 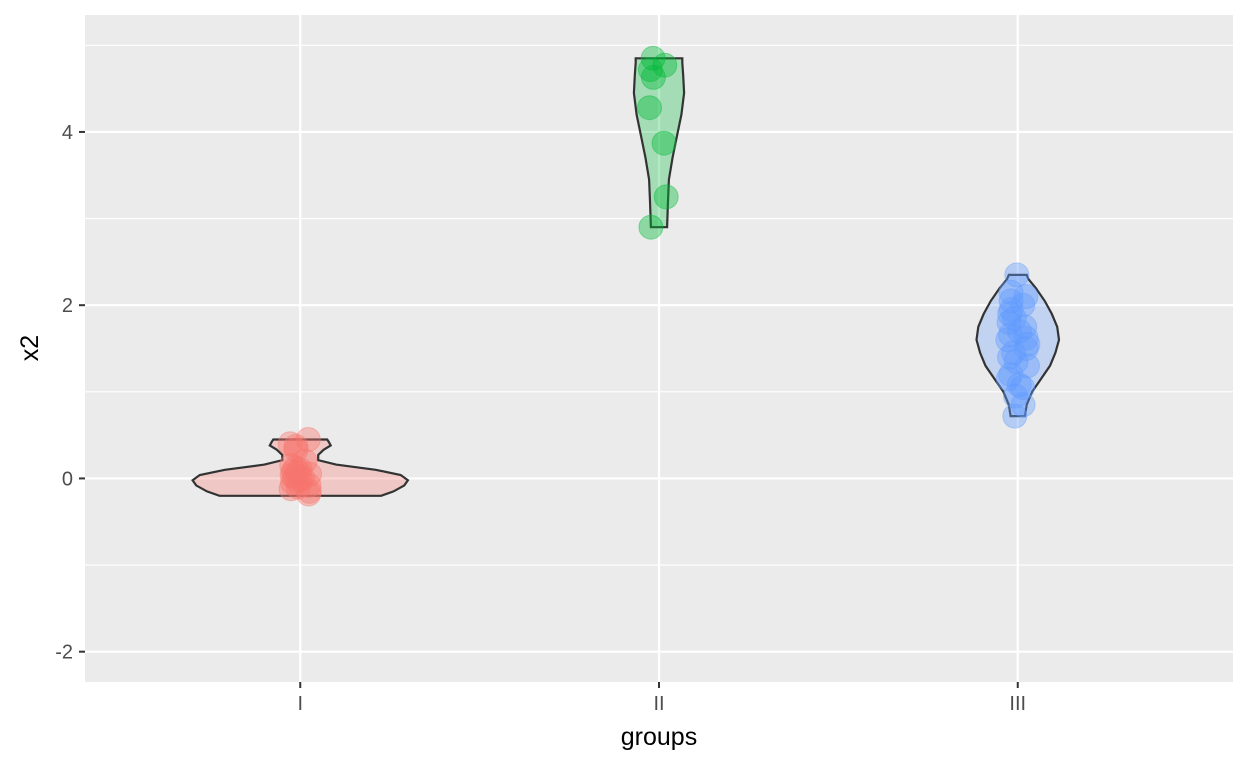 What do you see at coordinates (658, 704) in the screenshot?
I see `x-tick-label: II` at bounding box center [658, 704].